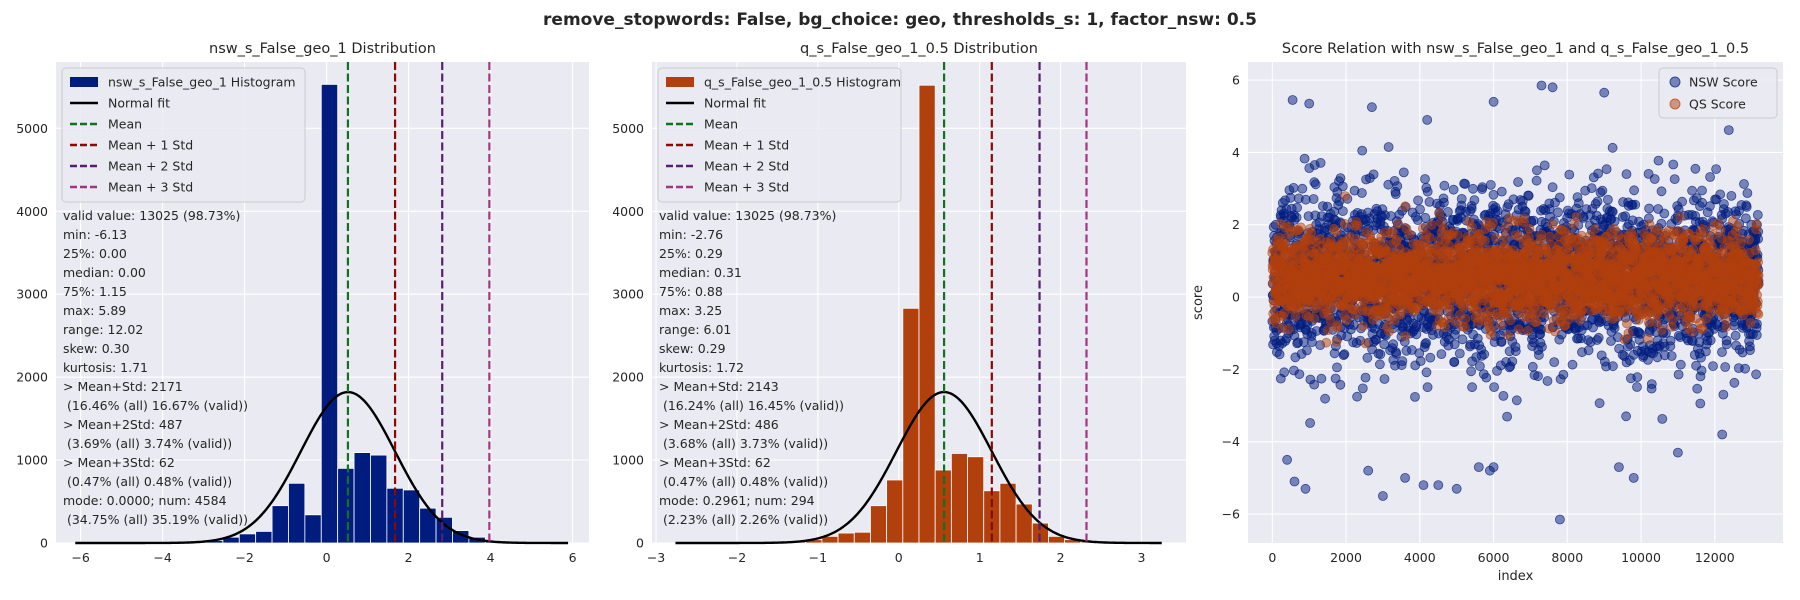  I want to click on stats-line: 25%: 0.00, so click(95, 253).